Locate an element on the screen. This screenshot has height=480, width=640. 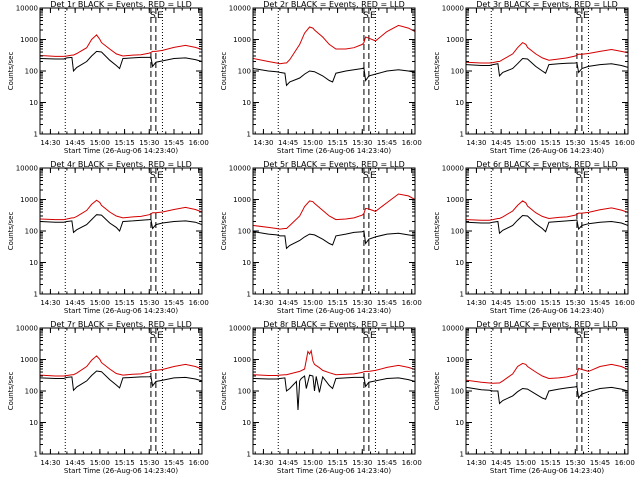
panel-title: Det 8r BLACK = Events, RED = LLD is located at coordinates (334, 324).